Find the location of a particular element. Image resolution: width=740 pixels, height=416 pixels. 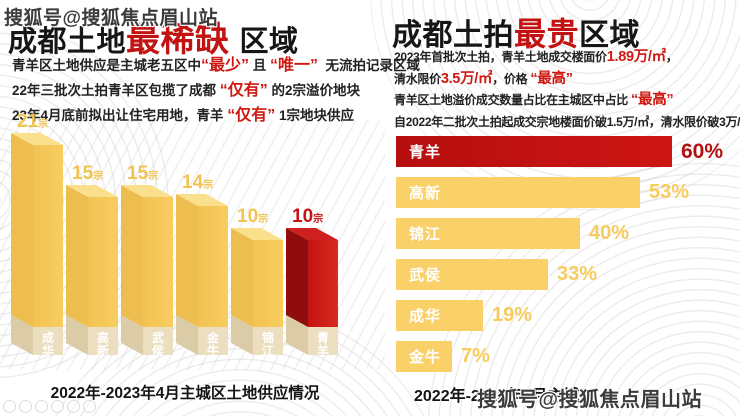

bar-category-label: 锦江 is located at coordinates (425, 234).